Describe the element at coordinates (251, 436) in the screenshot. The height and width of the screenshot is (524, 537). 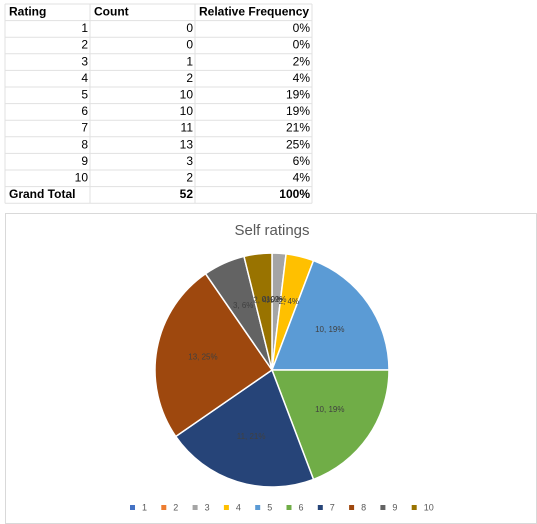
I see `data-label: 11, 21%` at that location.